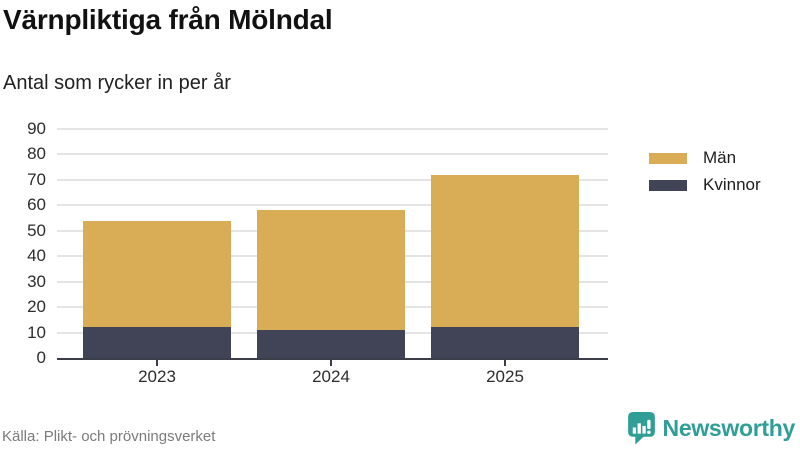 The width and height of the screenshot is (800, 450). I want to click on x-axis-line, so click(332, 359).